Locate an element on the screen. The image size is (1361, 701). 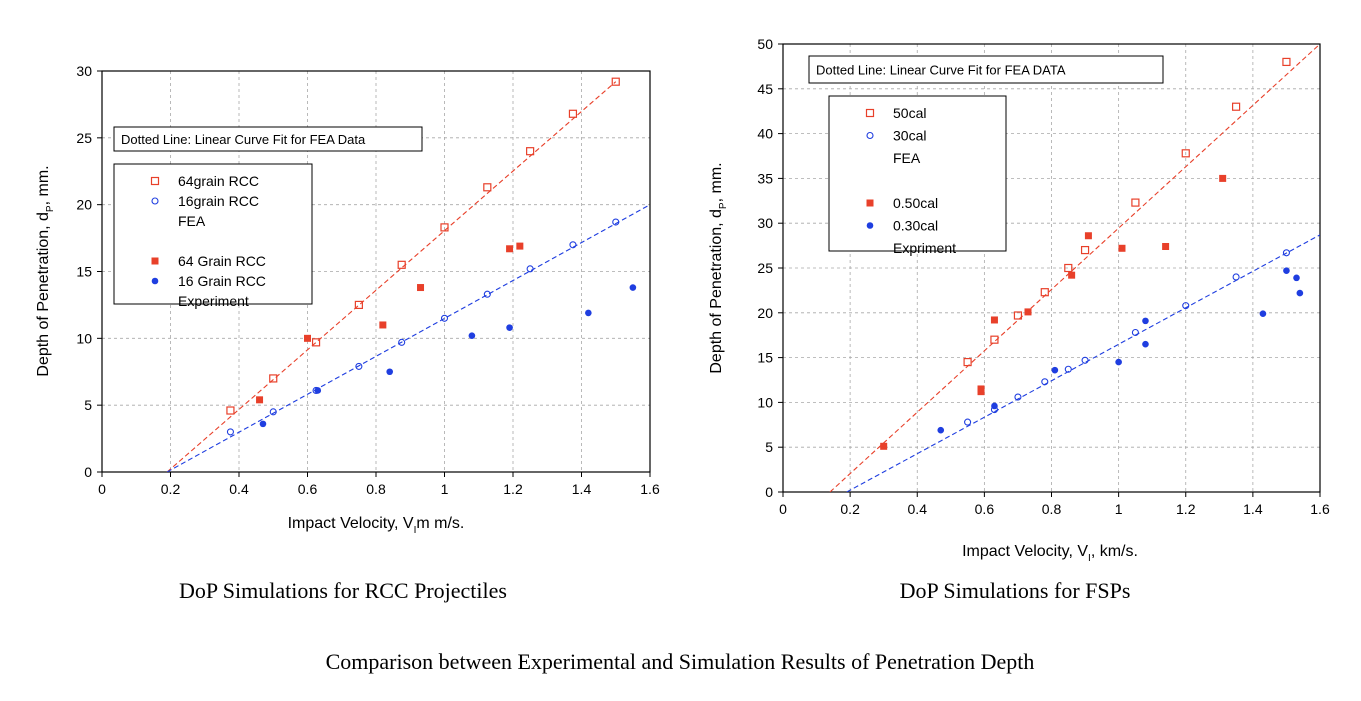
rcc-xtick-label: 0.8 is located at coordinates (376, 489).